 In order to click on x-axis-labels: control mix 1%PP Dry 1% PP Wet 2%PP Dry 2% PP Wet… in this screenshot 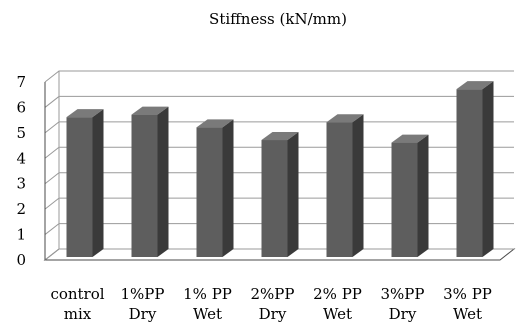, I will do `click(270, 304)`.